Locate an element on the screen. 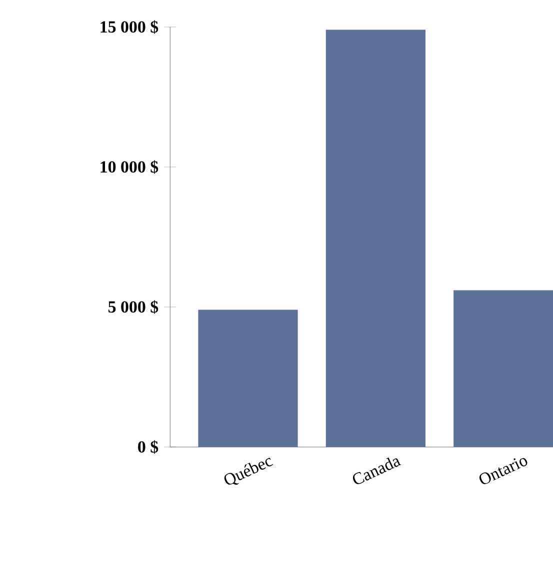 This screenshot has height=569, width=553. x-tick-label: Canada is located at coordinates (377, 470).